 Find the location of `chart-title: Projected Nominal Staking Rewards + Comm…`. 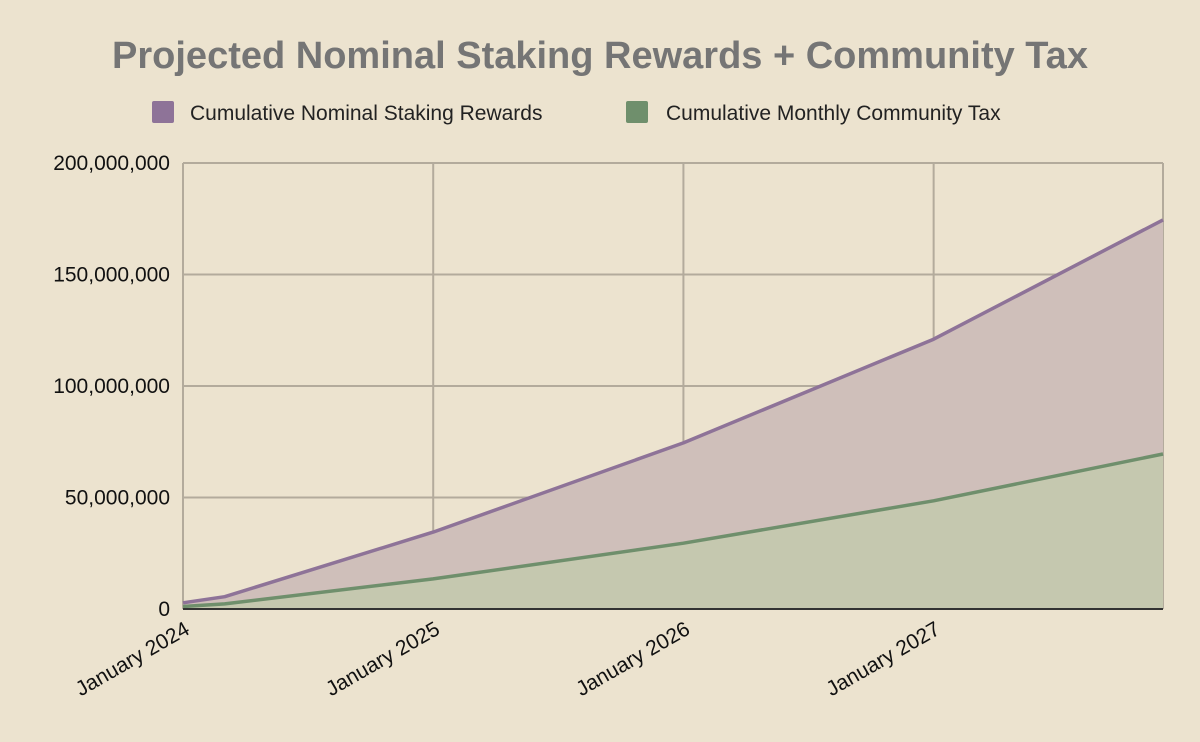

chart-title: Projected Nominal Staking Rewards + Comm… is located at coordinates (600, 56).